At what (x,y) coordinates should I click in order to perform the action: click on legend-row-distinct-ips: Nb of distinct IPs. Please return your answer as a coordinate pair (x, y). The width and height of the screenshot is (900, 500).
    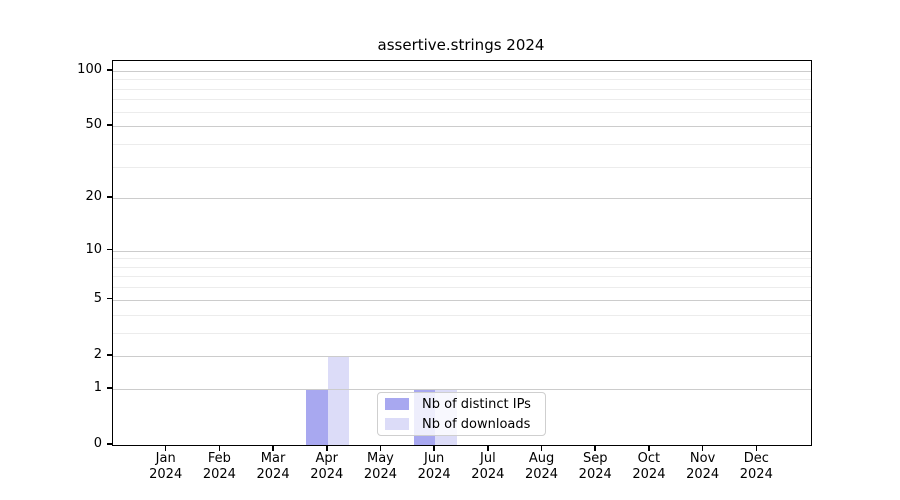
    Looking at the image, I should click on (465, 404).